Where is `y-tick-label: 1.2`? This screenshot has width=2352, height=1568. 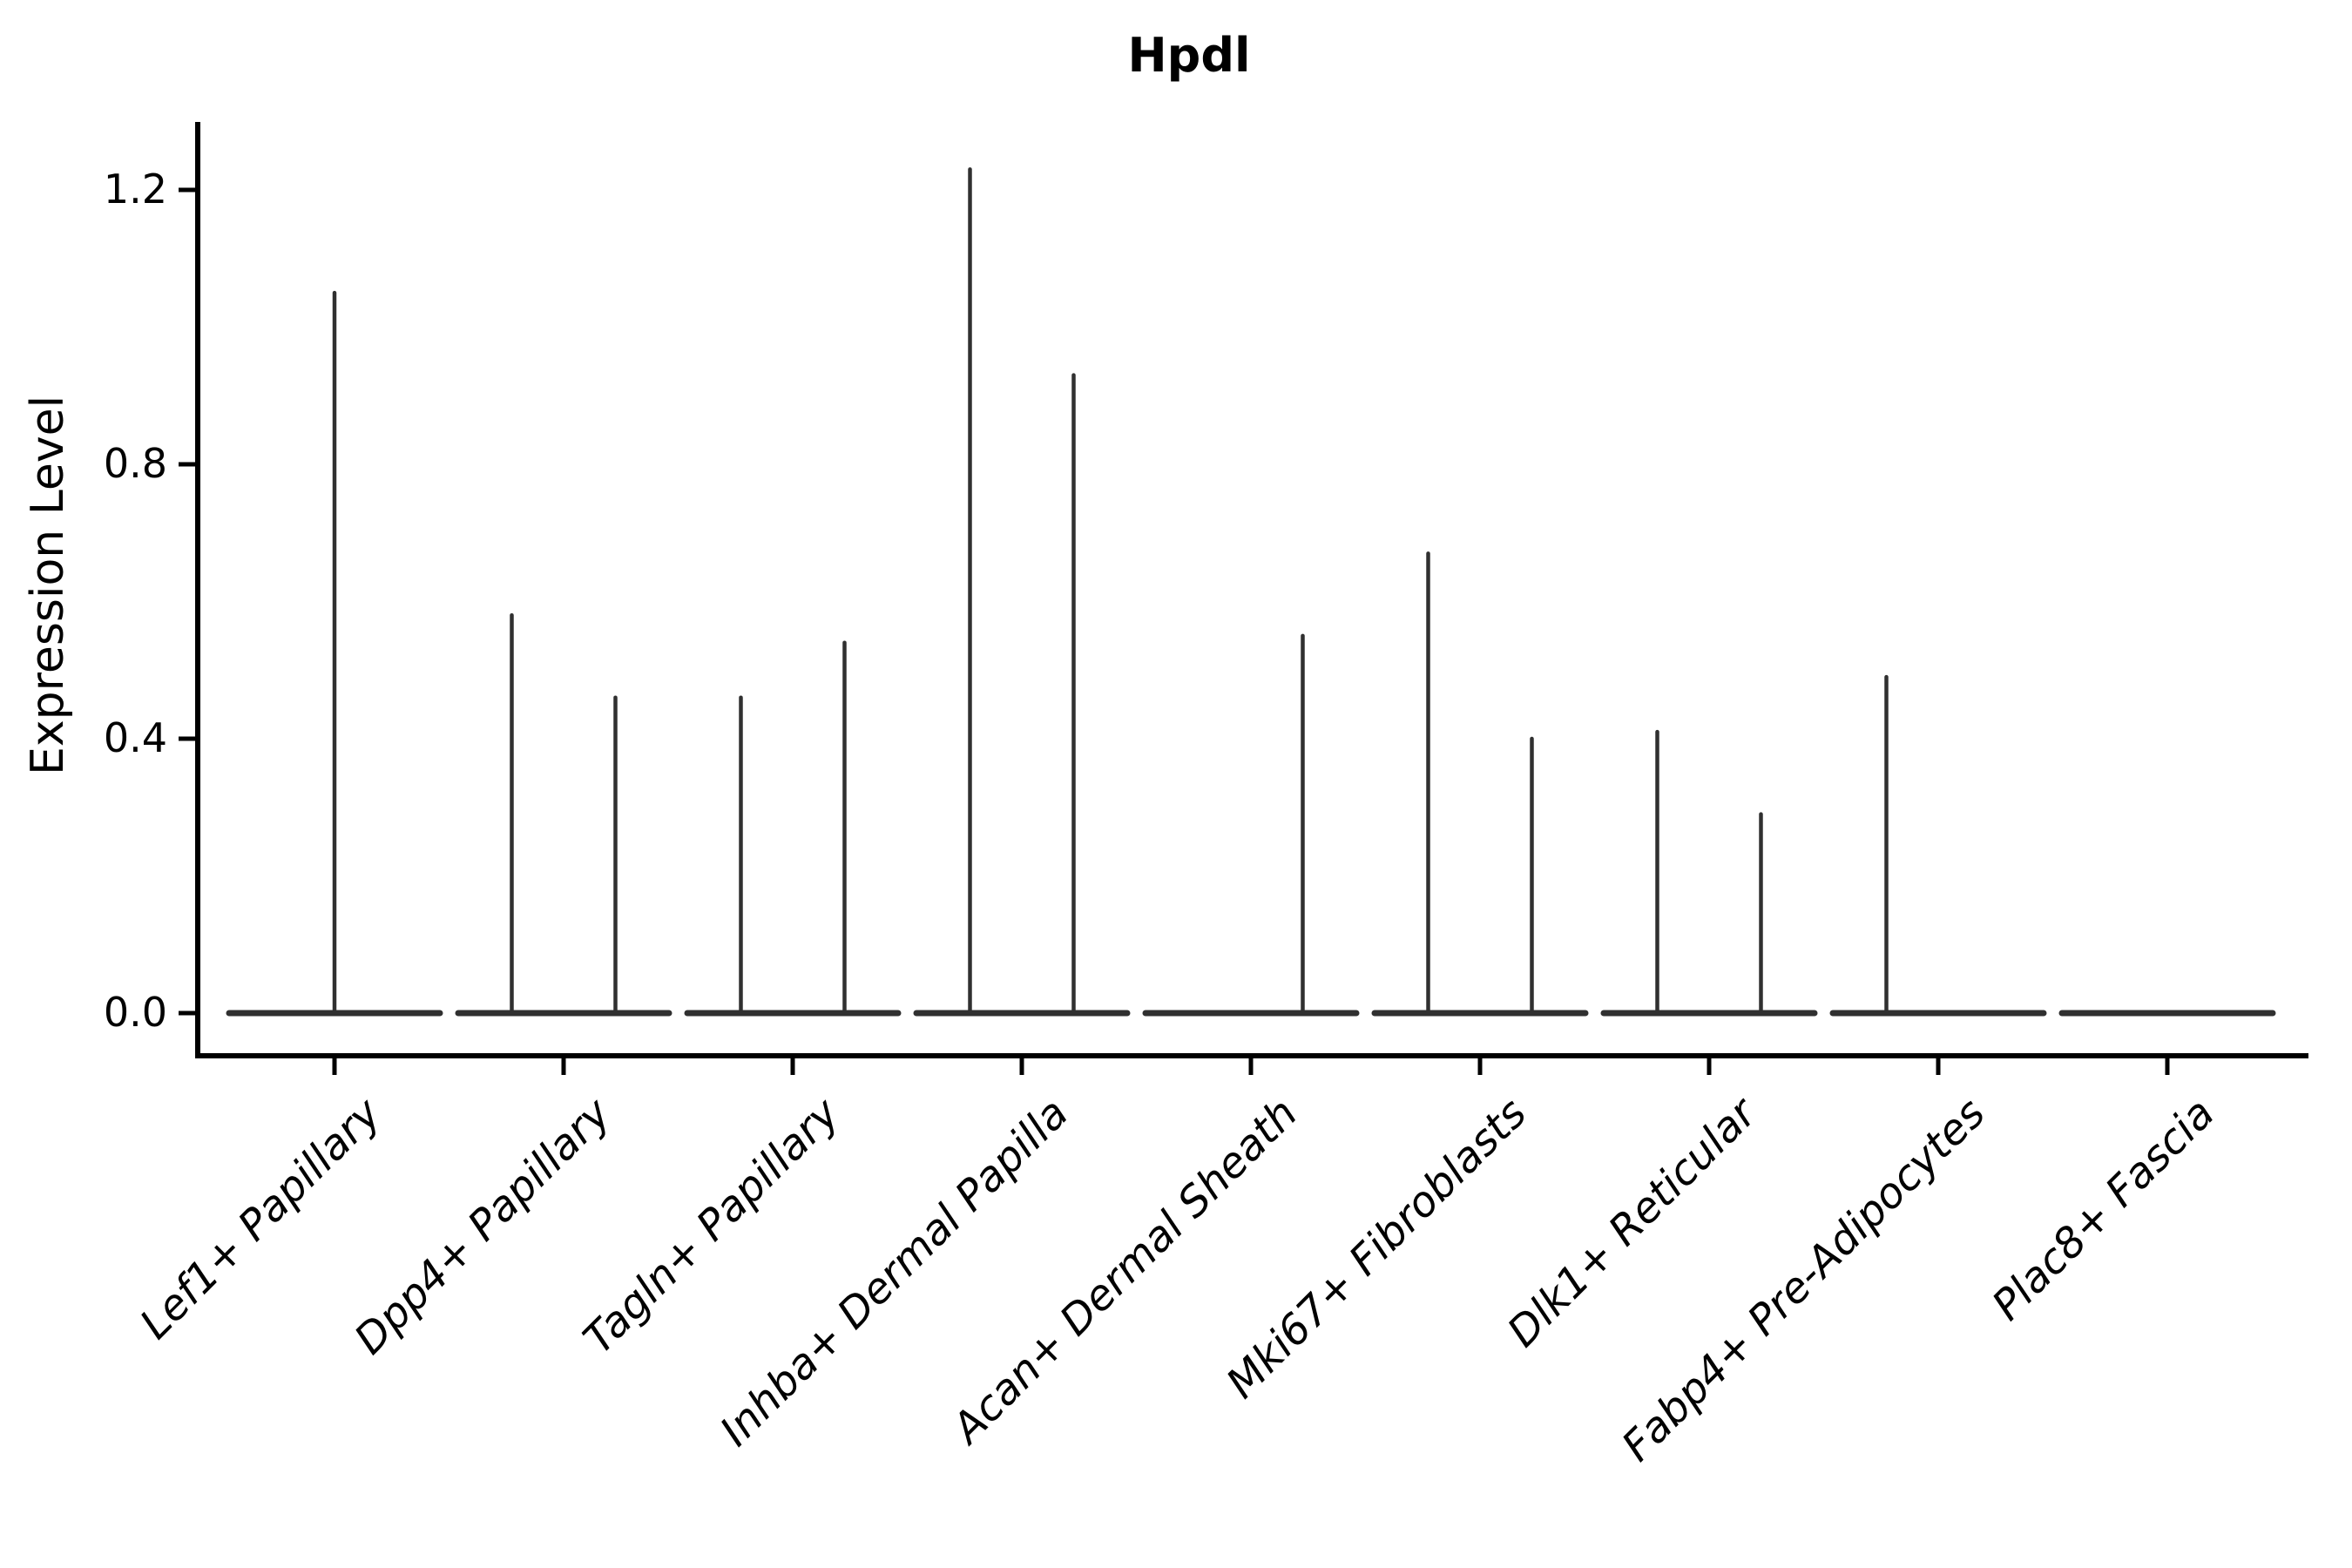
y-tick-label: 1.2 is located at coordinates (135, 189).